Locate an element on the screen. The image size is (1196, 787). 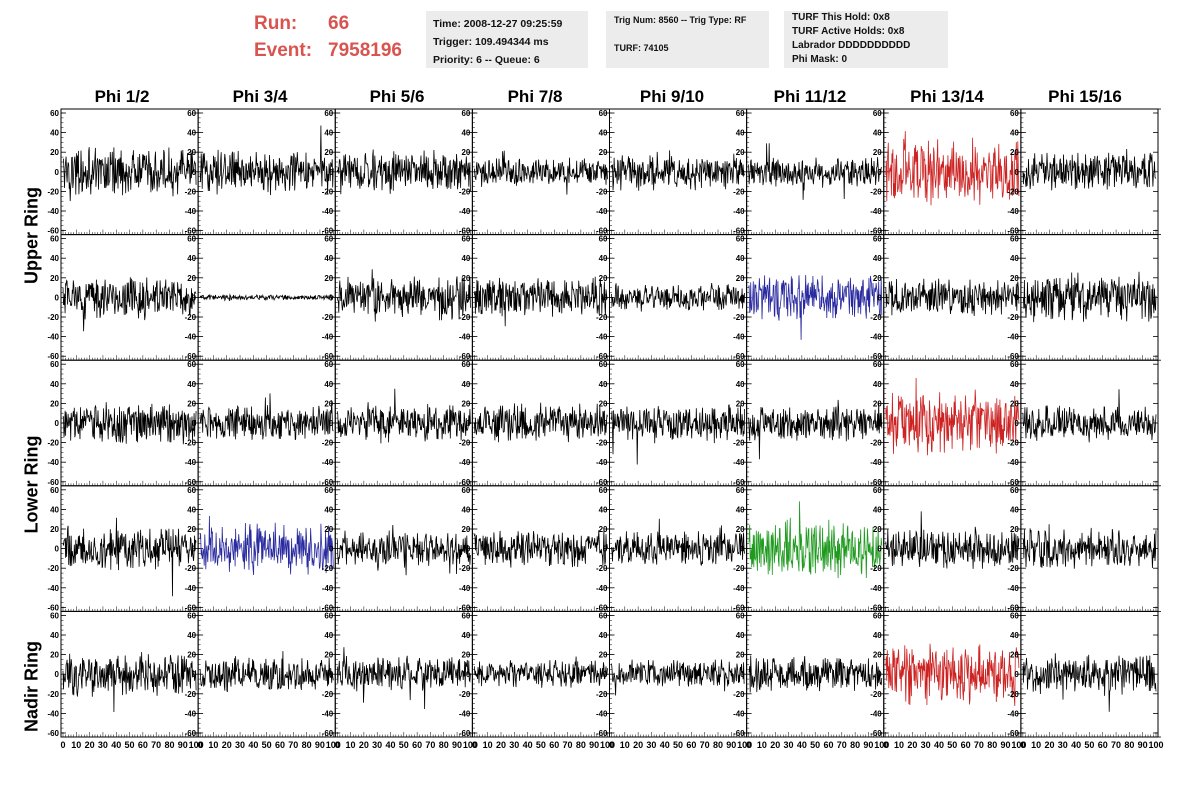
turf-this-hold-text: TURF This Hold: 0x8 is located at coordinates (841, 17).